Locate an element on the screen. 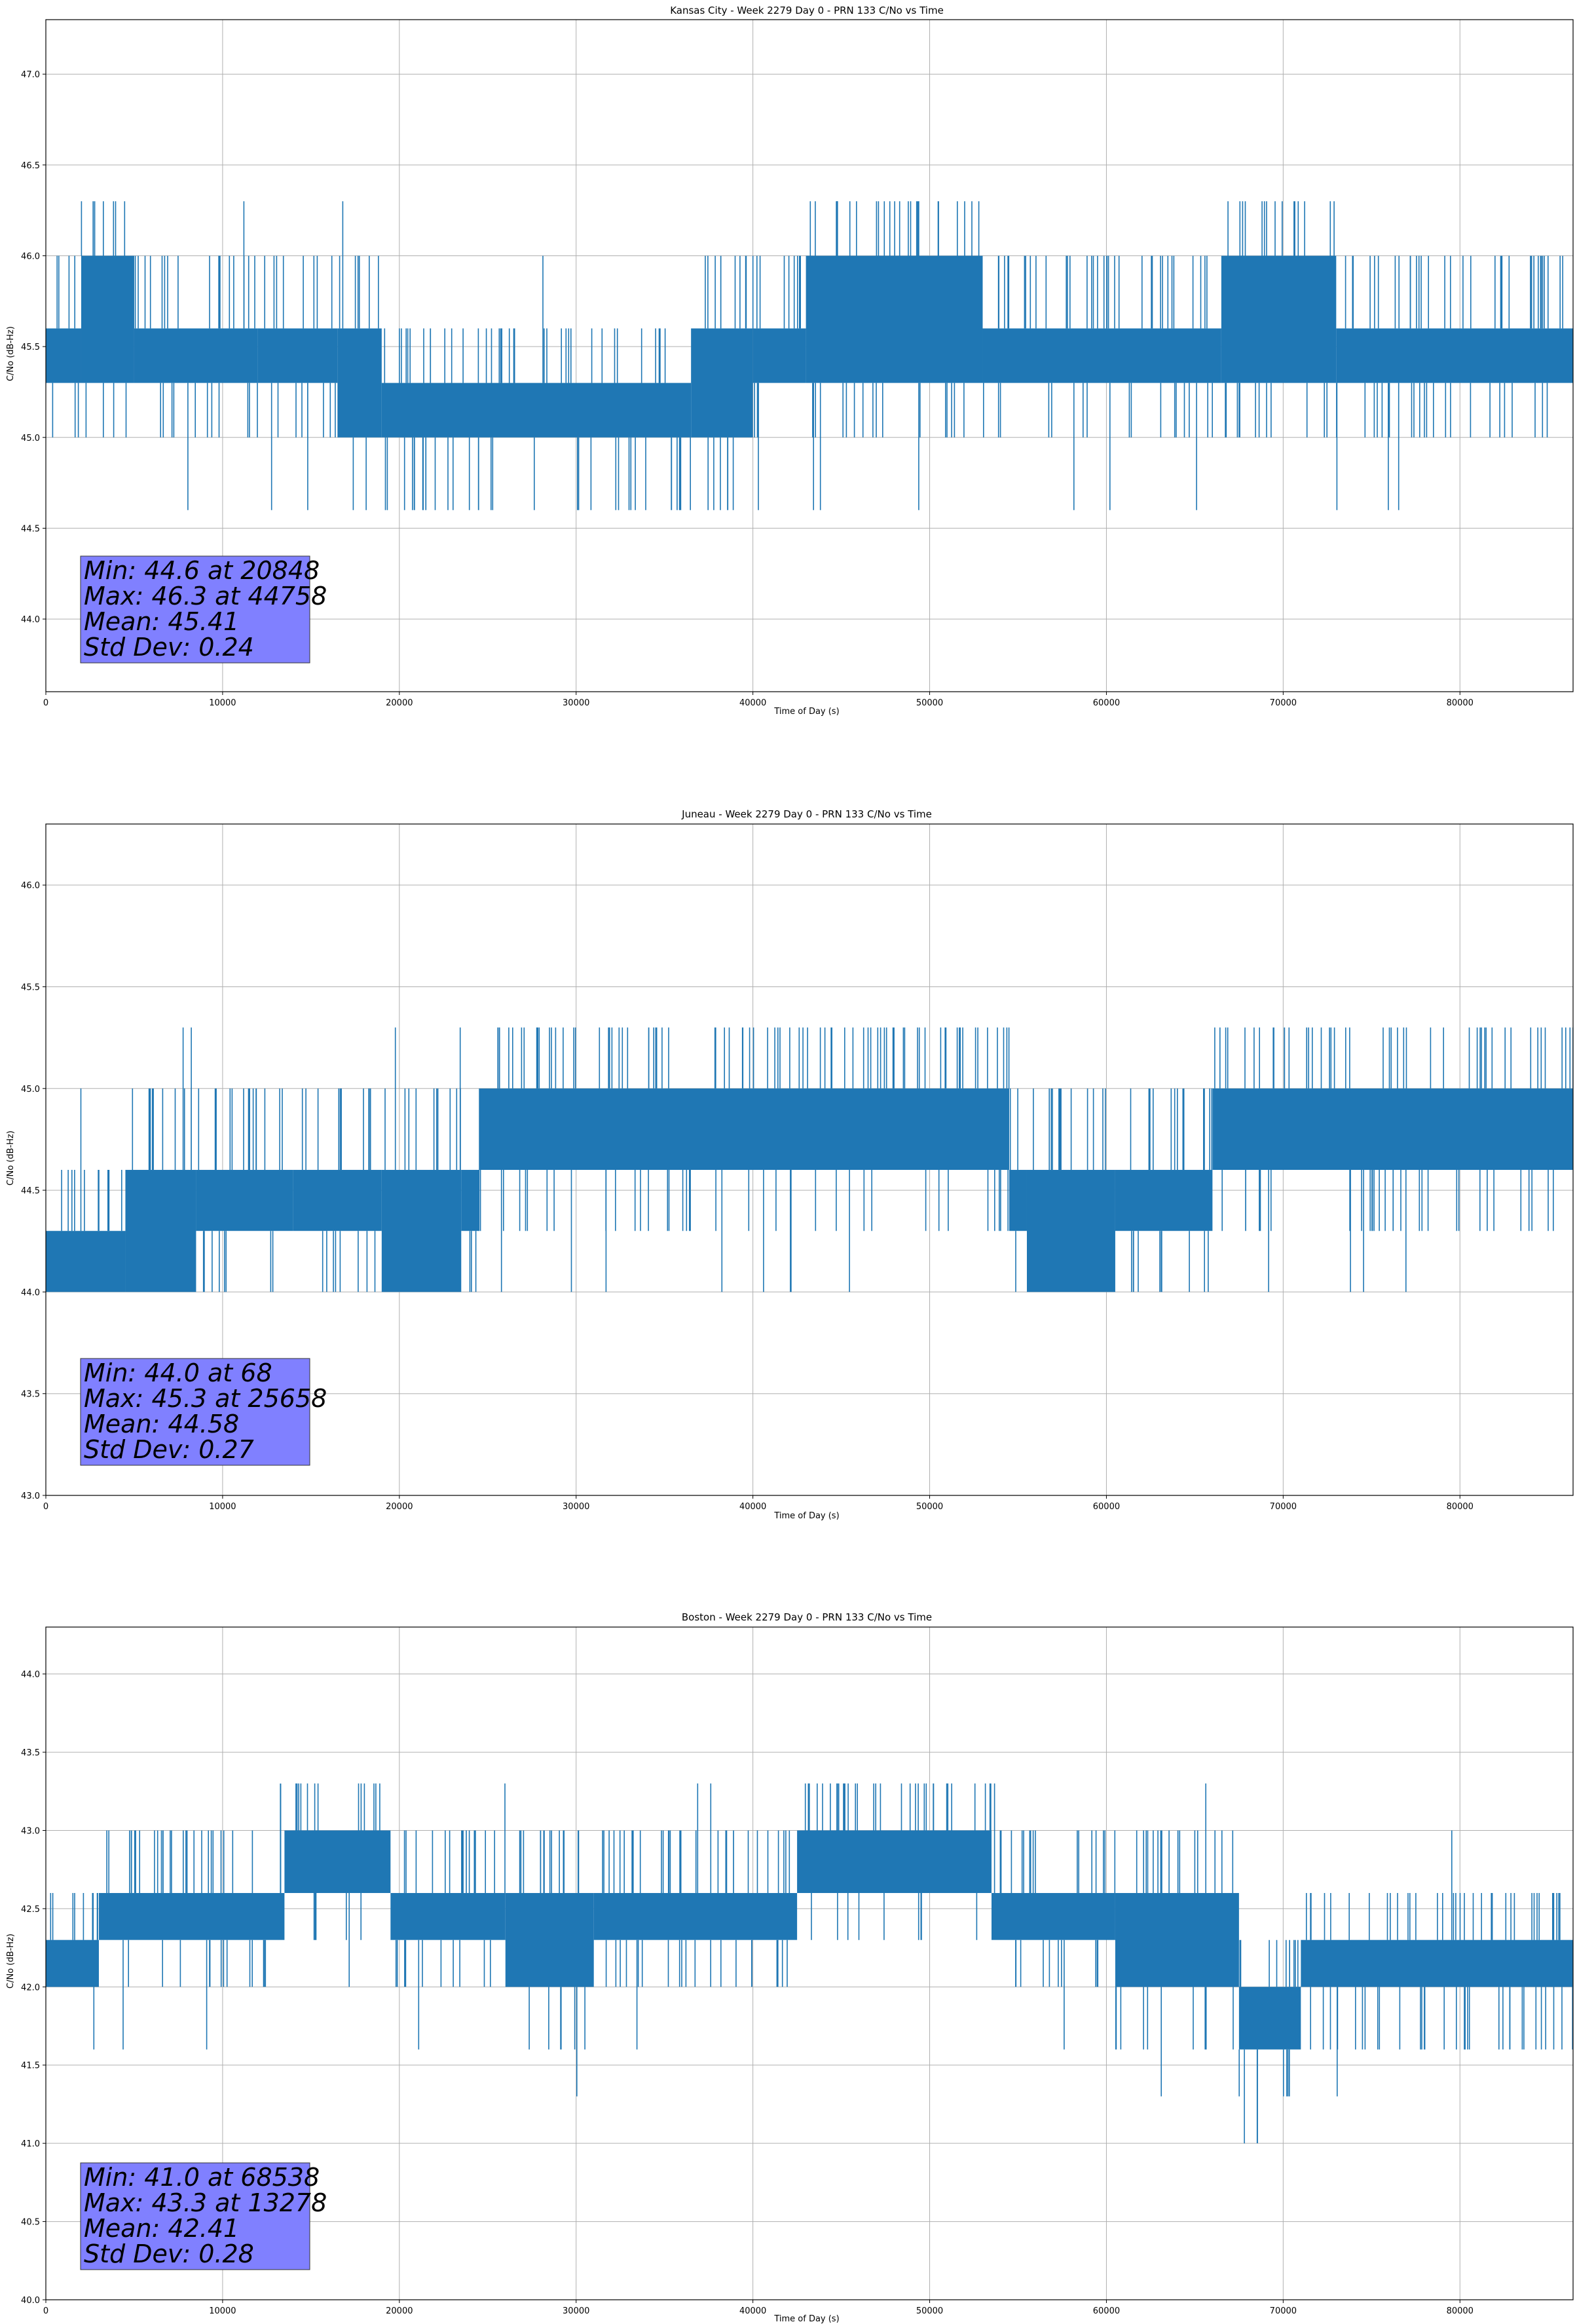 The image size is (1577, 2324). y-tick-label: 44.0 is located at coordinates (30, 1675).